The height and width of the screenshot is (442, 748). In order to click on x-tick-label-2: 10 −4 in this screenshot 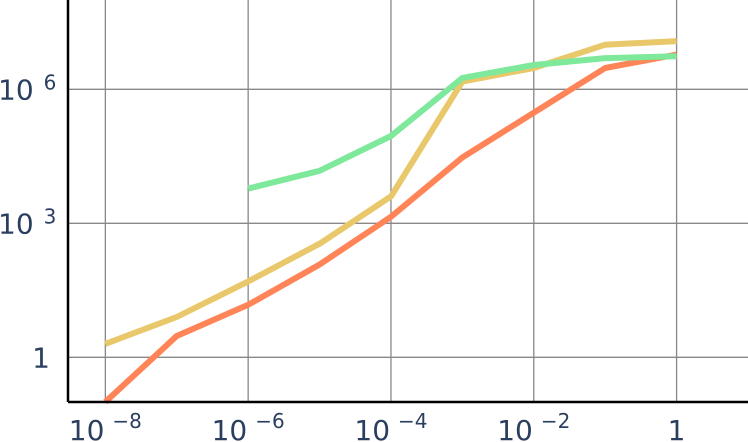, I will do `click(390, 425)`.